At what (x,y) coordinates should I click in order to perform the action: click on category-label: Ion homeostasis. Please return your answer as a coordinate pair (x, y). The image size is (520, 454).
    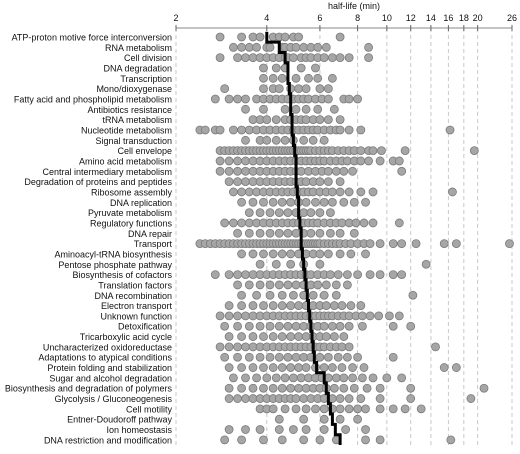
    Looking at the image, I should click on (139, 430).